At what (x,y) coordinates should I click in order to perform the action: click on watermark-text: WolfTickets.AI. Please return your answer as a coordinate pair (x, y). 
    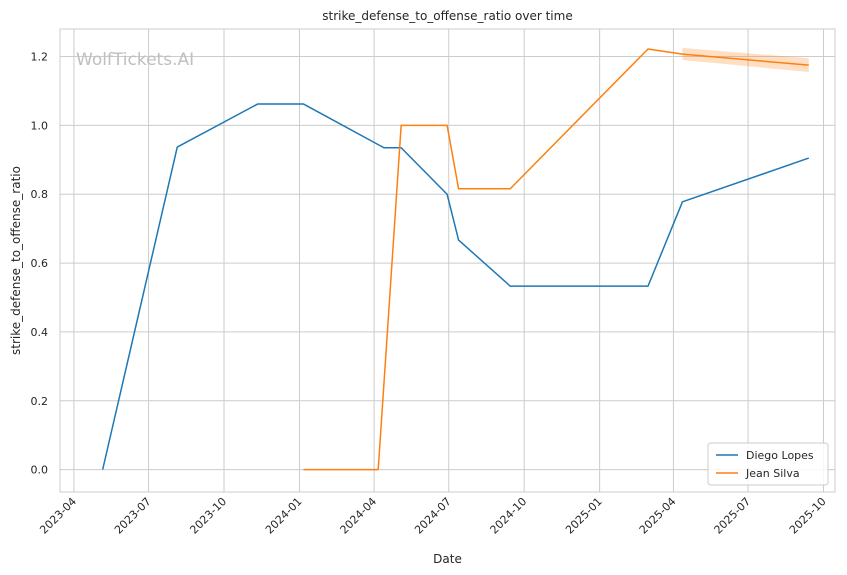
    Looking at the image, I should click on (135, 60).